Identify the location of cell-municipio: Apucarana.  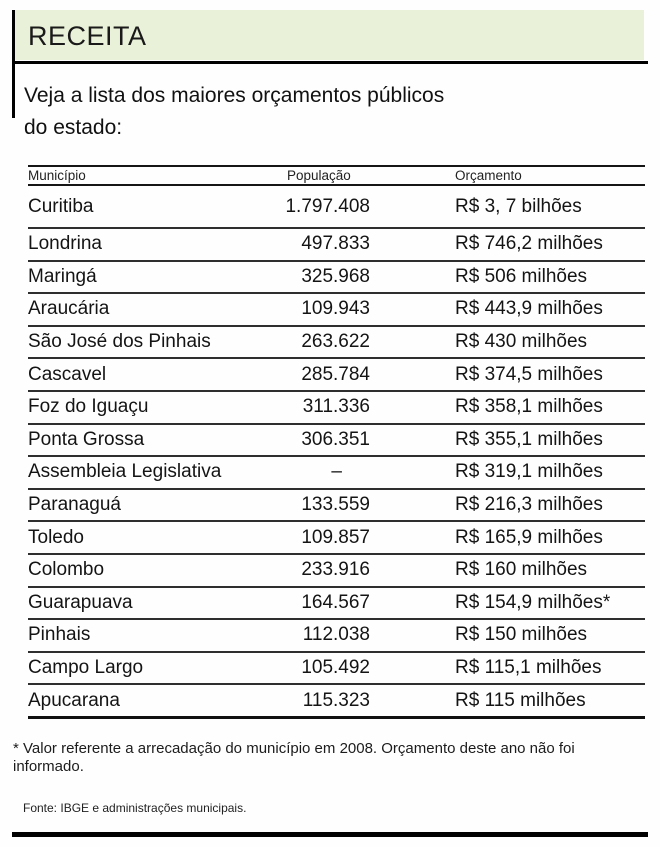
(74, 700).